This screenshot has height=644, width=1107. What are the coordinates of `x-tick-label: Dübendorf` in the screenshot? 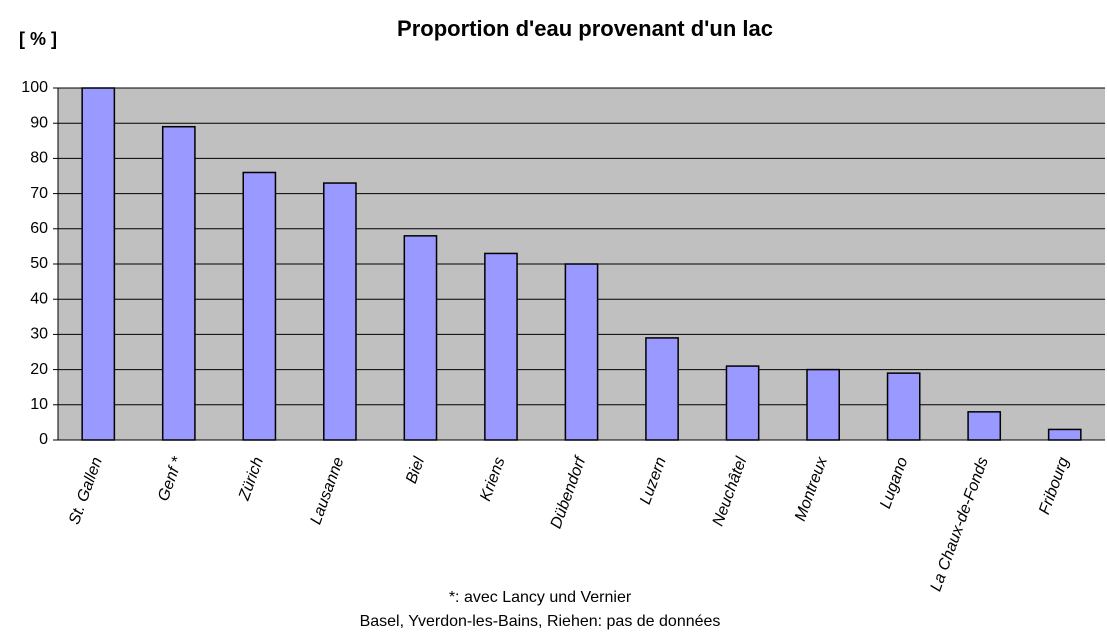 It's located at (569, 492).